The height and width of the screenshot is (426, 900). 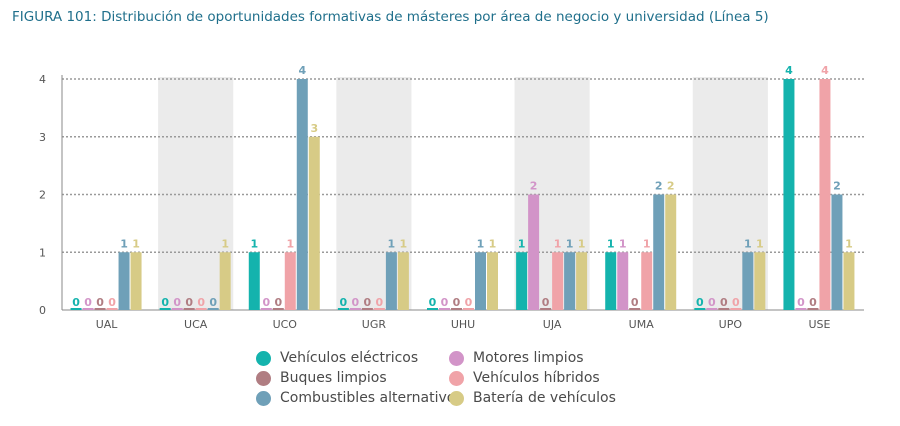 What do you see at coordinates (54, 17) in the screenshot?
I see `figure-number: FIGURA 101:` at bounding box center [54, 17].